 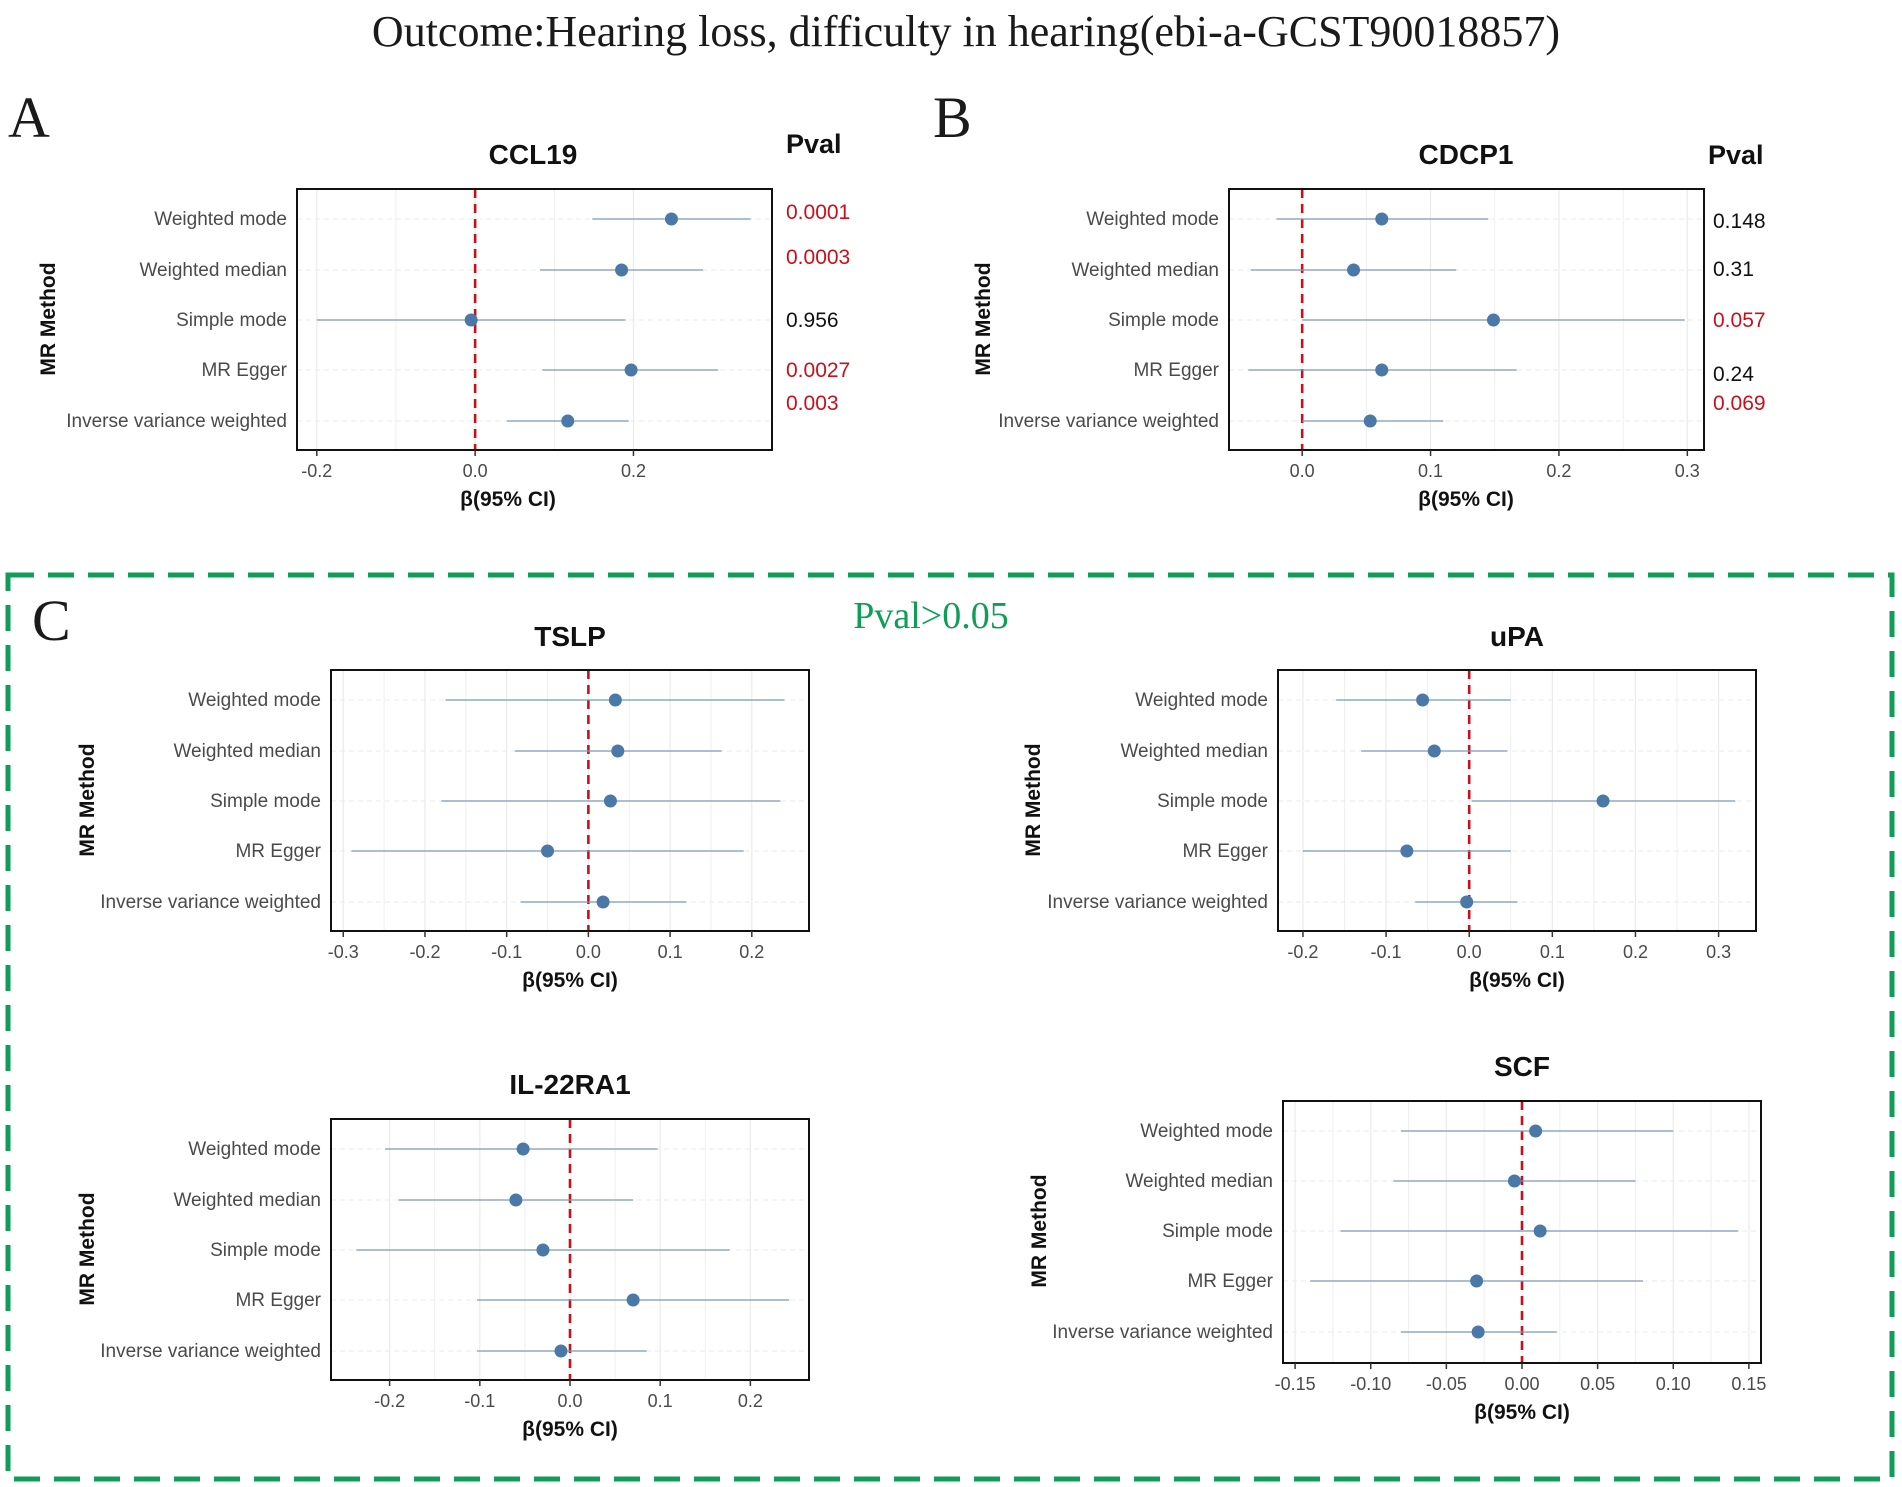 What do you see at coordinates (812, 320) in the screenshot?
I see `pval-value: 0.956` at bounding box center [812, 320].